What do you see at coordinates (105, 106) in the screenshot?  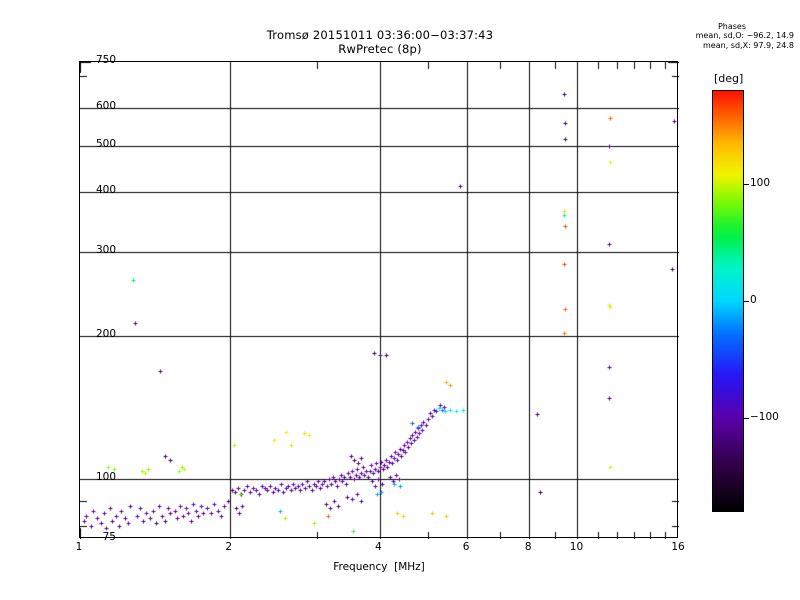 I see `y-axis-tick-label: 600` at bounding box center [105, 106].